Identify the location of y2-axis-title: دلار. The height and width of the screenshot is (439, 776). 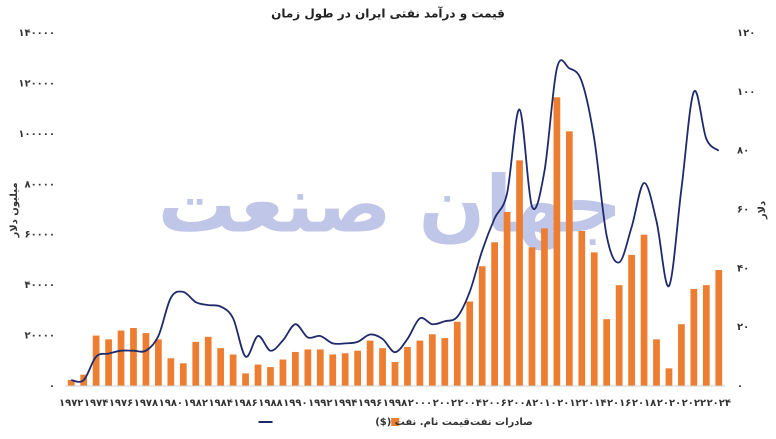
(762, 210).